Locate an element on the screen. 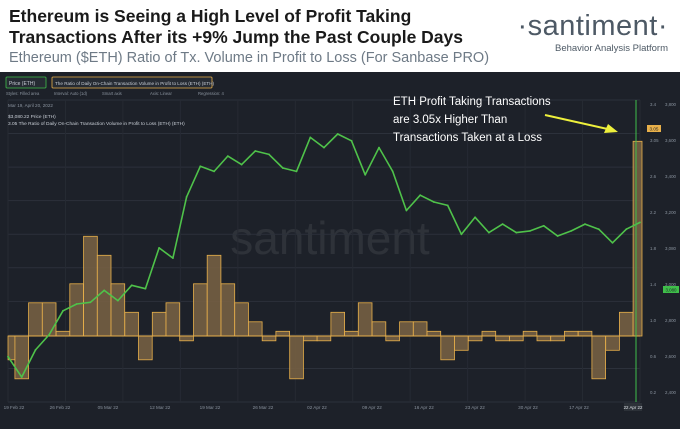  annotation-arrowhead is located at coordinates (611, 128).